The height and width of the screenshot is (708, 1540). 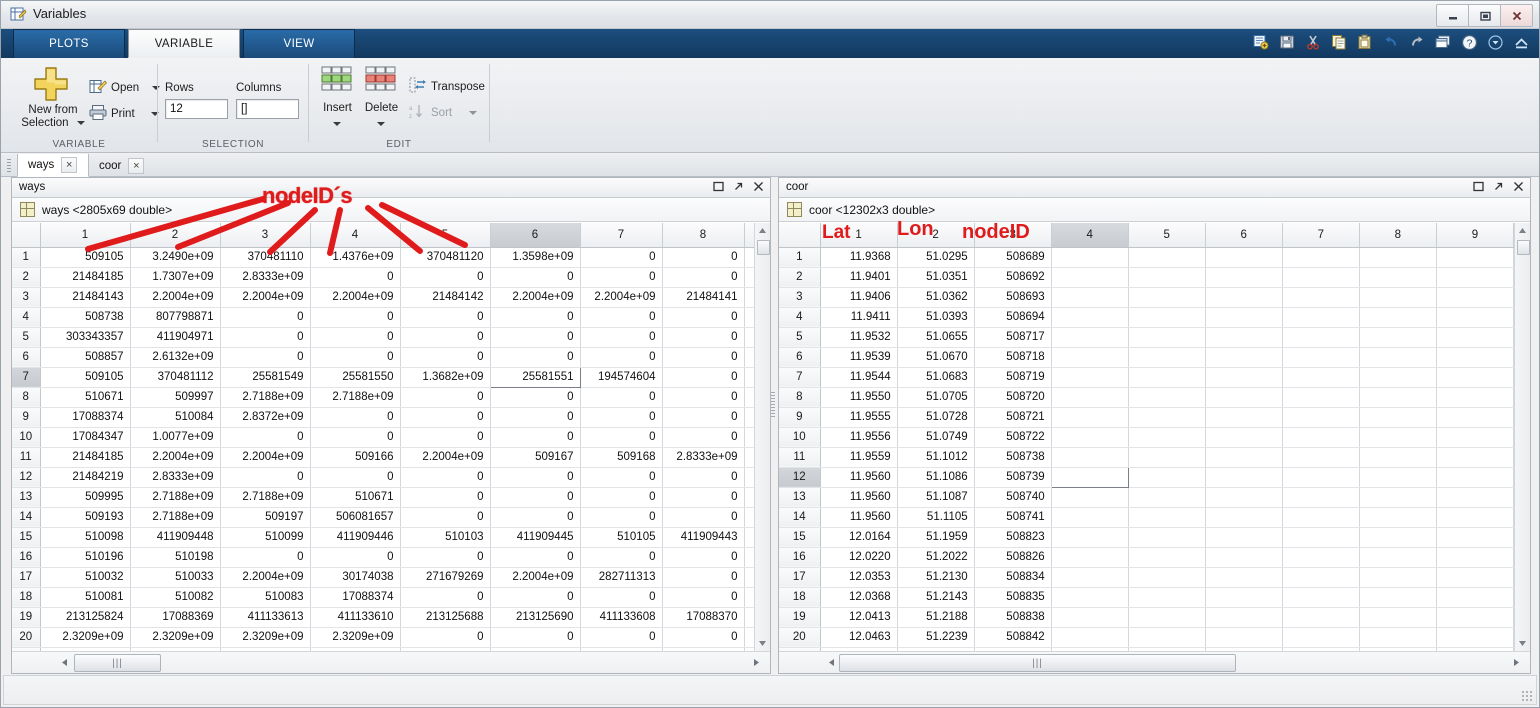 What do you see at coordinates (391, 337) in the screenshot?
I see `table-row: 530334335741190497100000000` at bounding box center [391, 337].